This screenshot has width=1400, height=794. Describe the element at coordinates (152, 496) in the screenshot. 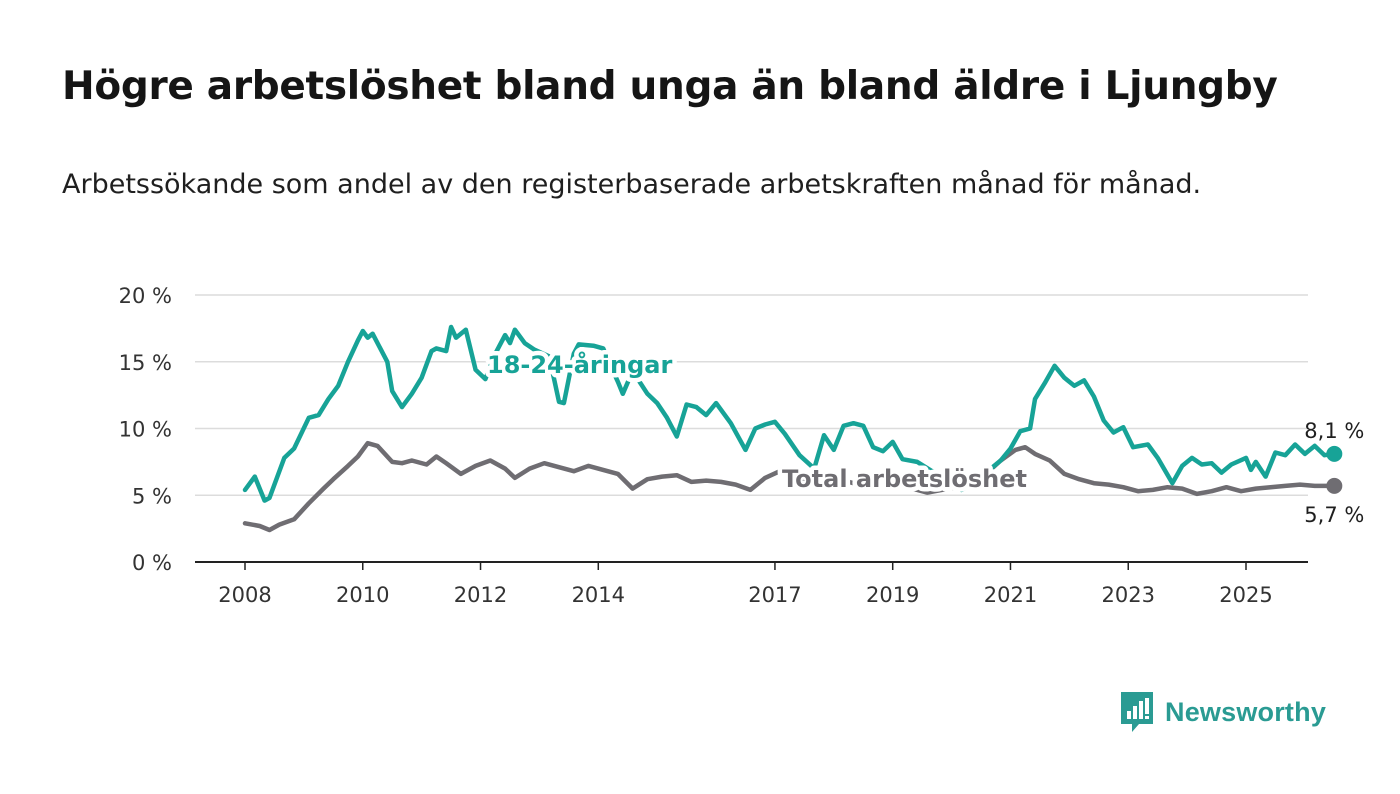

I see `y-tick-label: 5 %` at that location.